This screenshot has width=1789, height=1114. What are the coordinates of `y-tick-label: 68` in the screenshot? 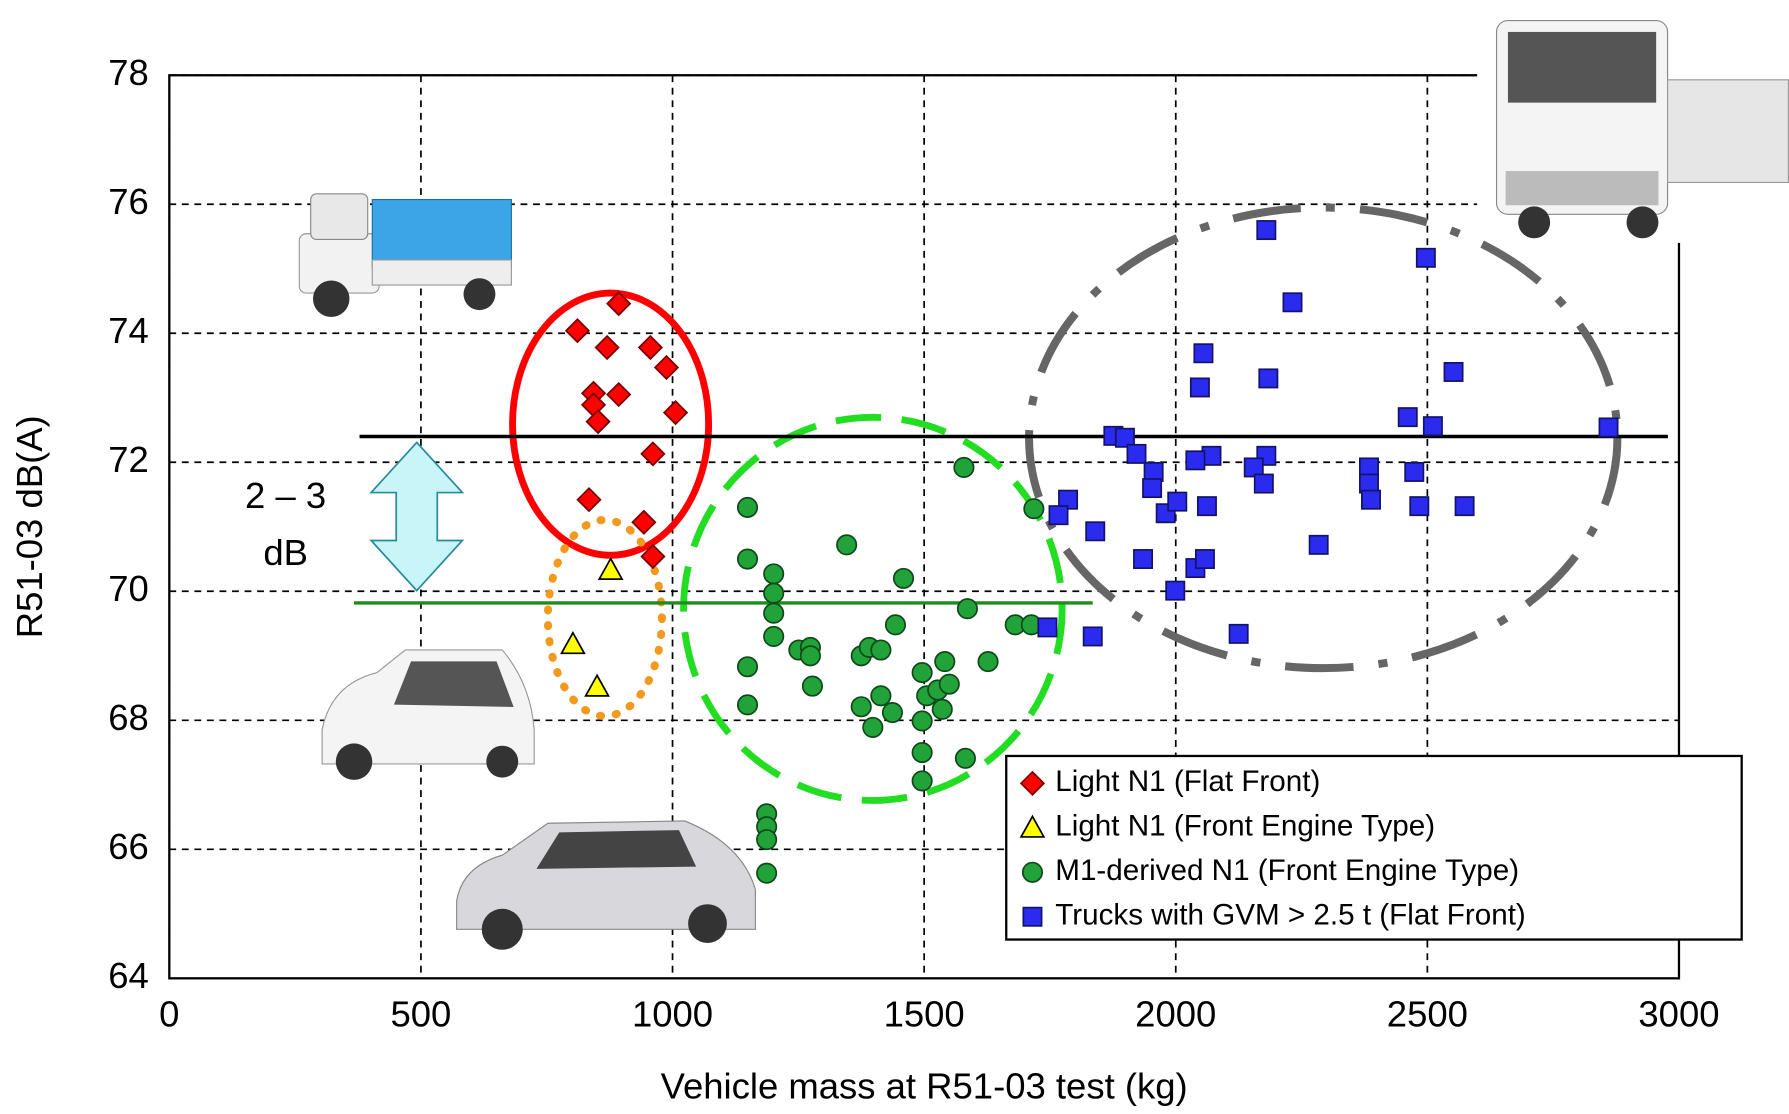 It's located at (128, 717).